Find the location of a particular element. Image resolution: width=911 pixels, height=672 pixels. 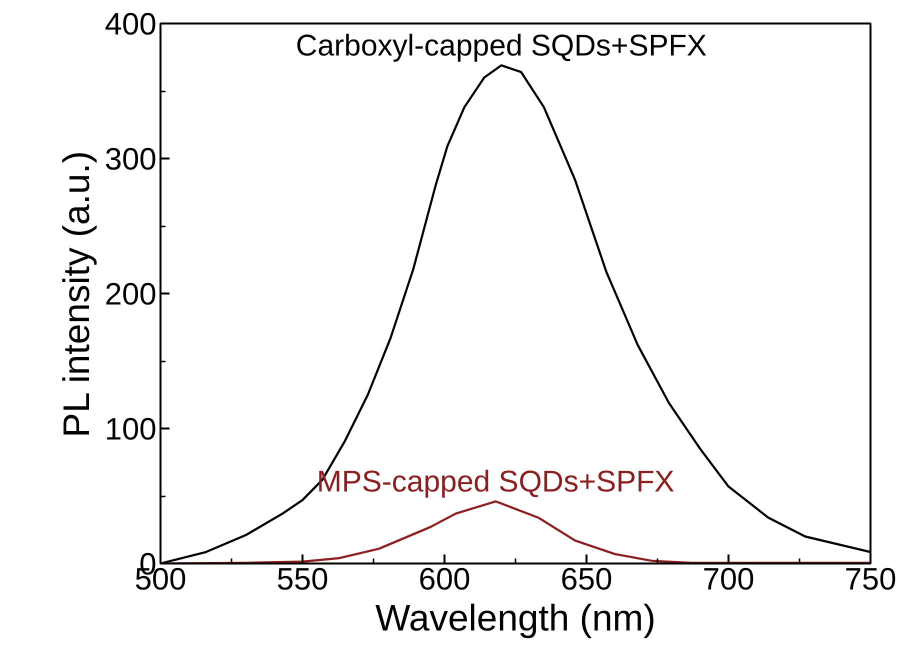

x-axis-title: Wavelength (nm) is located at coordinates (515, 618).